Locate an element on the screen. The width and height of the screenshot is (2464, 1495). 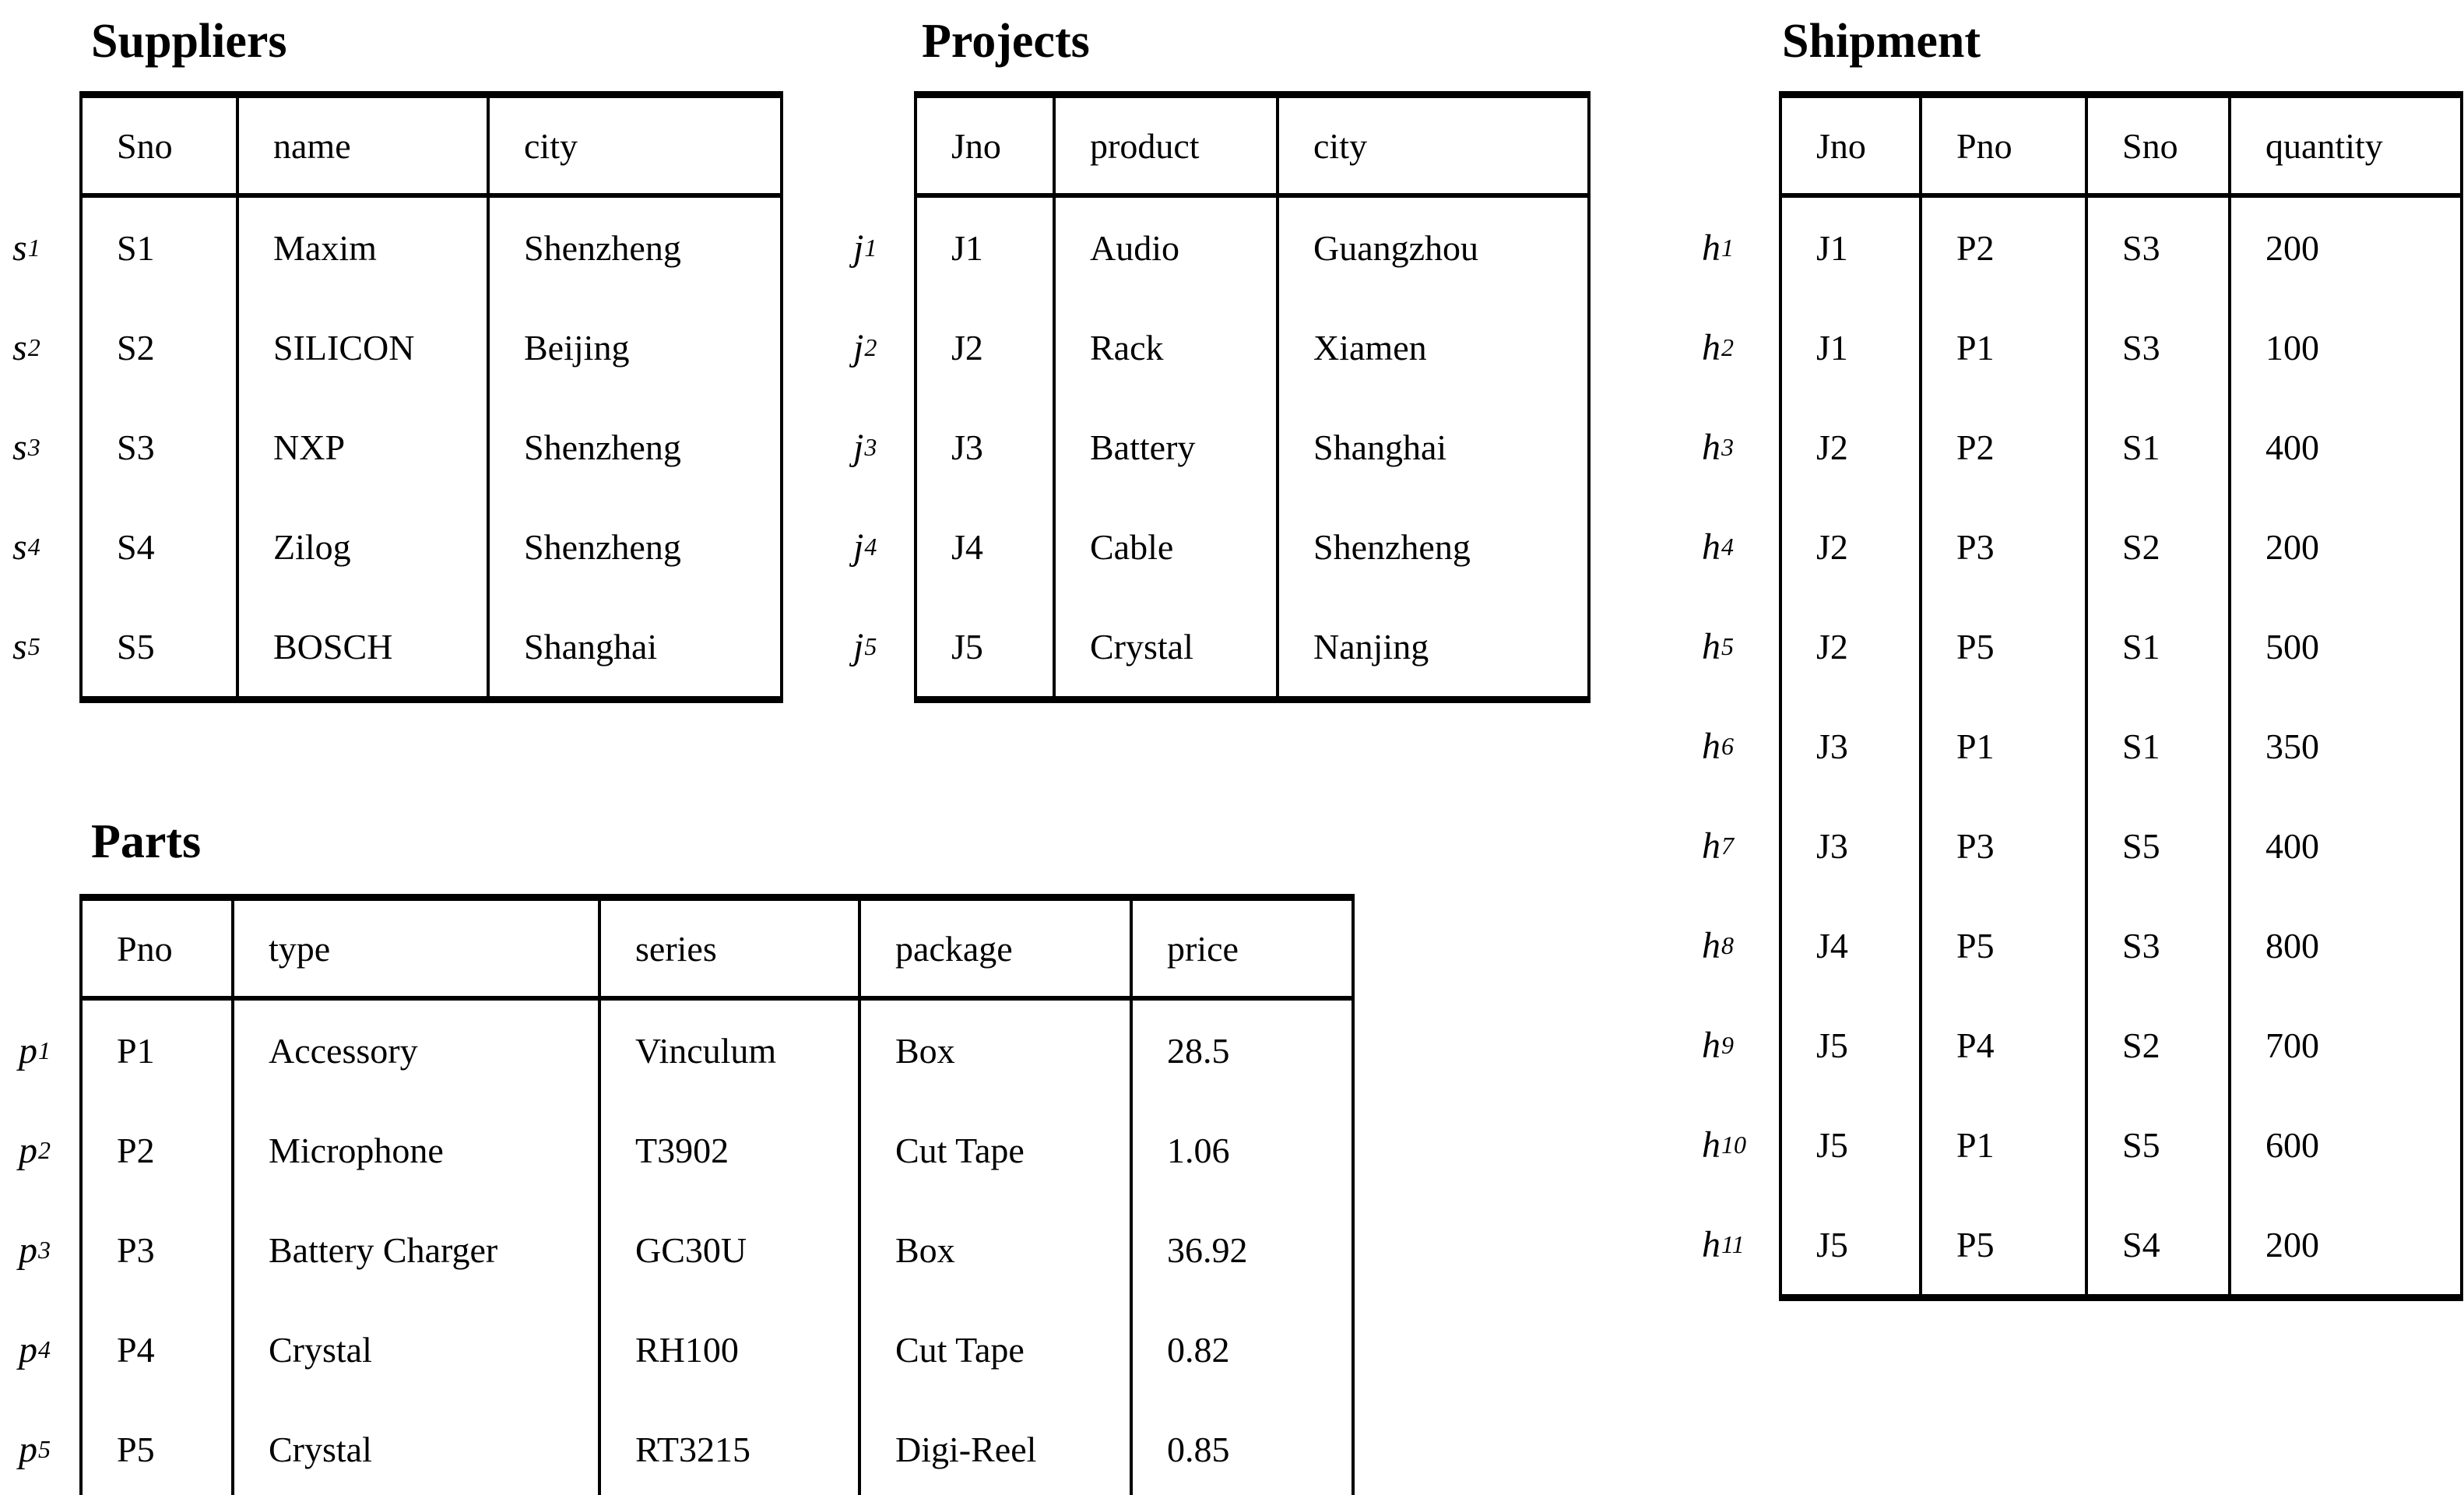
table-cell: P4 is located at coordinates (158, 1350).